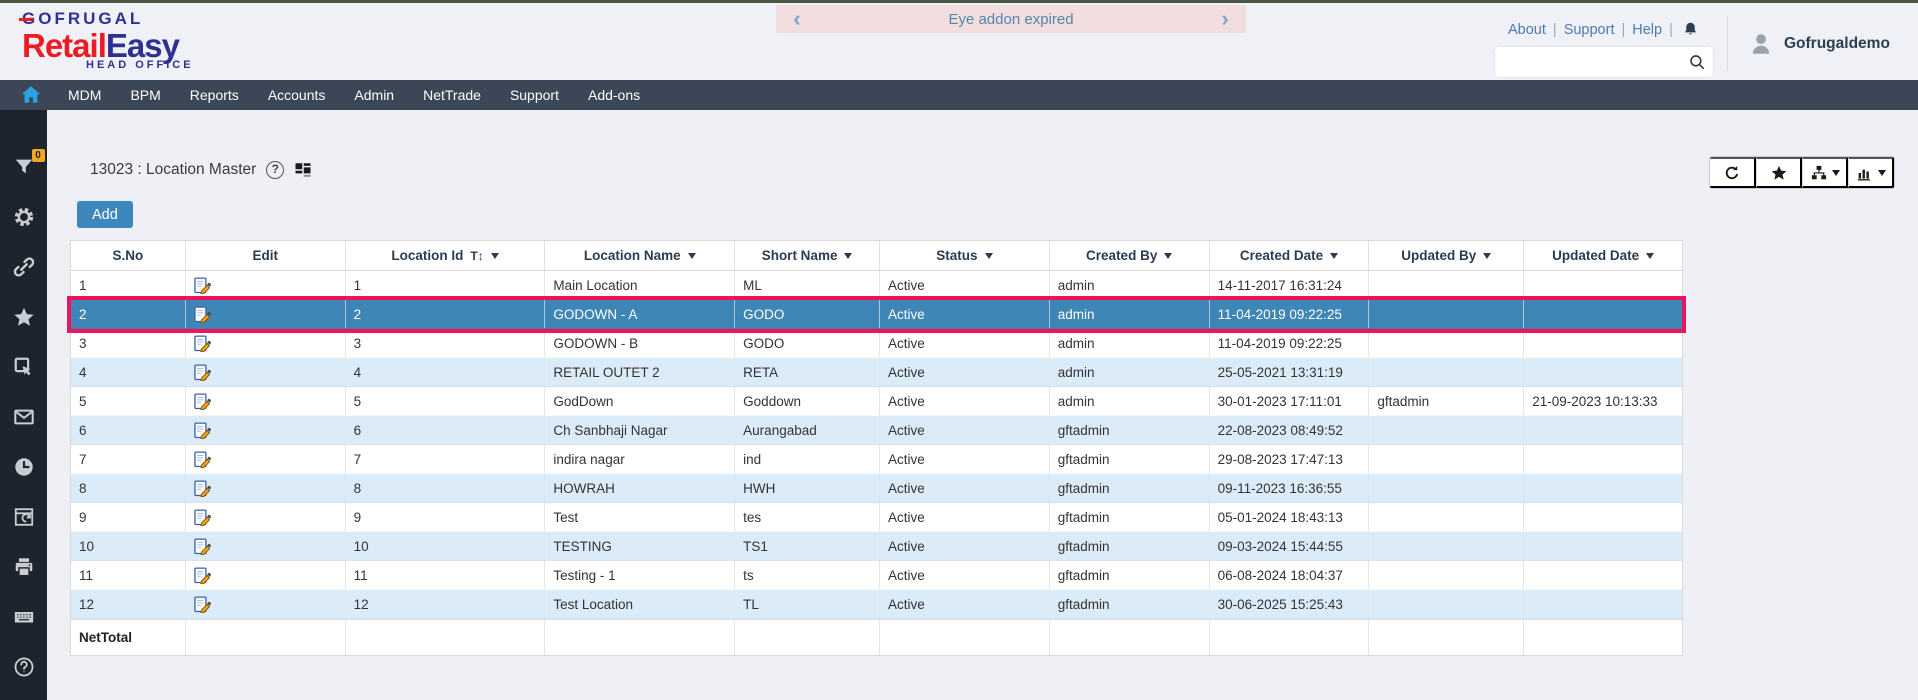 The height and width of the screenshot is (700, 1918). I want to click on export-icon, so click(24, 367).